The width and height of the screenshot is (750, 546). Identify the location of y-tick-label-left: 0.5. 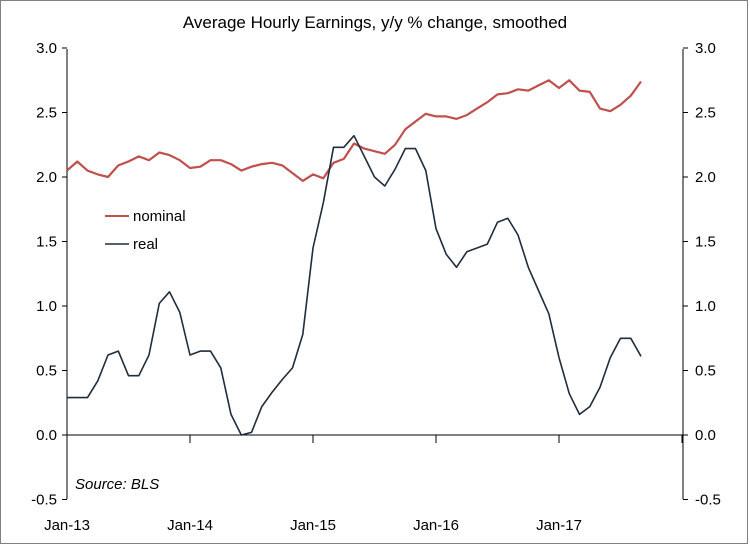
(46, 371).